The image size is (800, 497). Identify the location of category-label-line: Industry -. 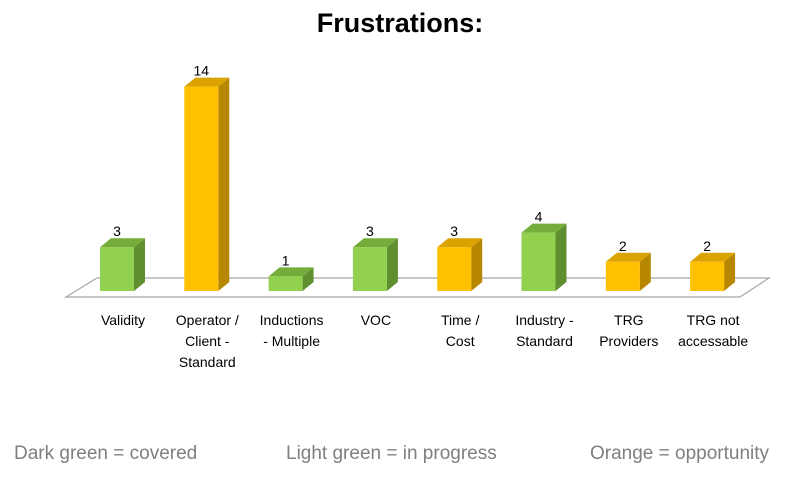
(544, 320).